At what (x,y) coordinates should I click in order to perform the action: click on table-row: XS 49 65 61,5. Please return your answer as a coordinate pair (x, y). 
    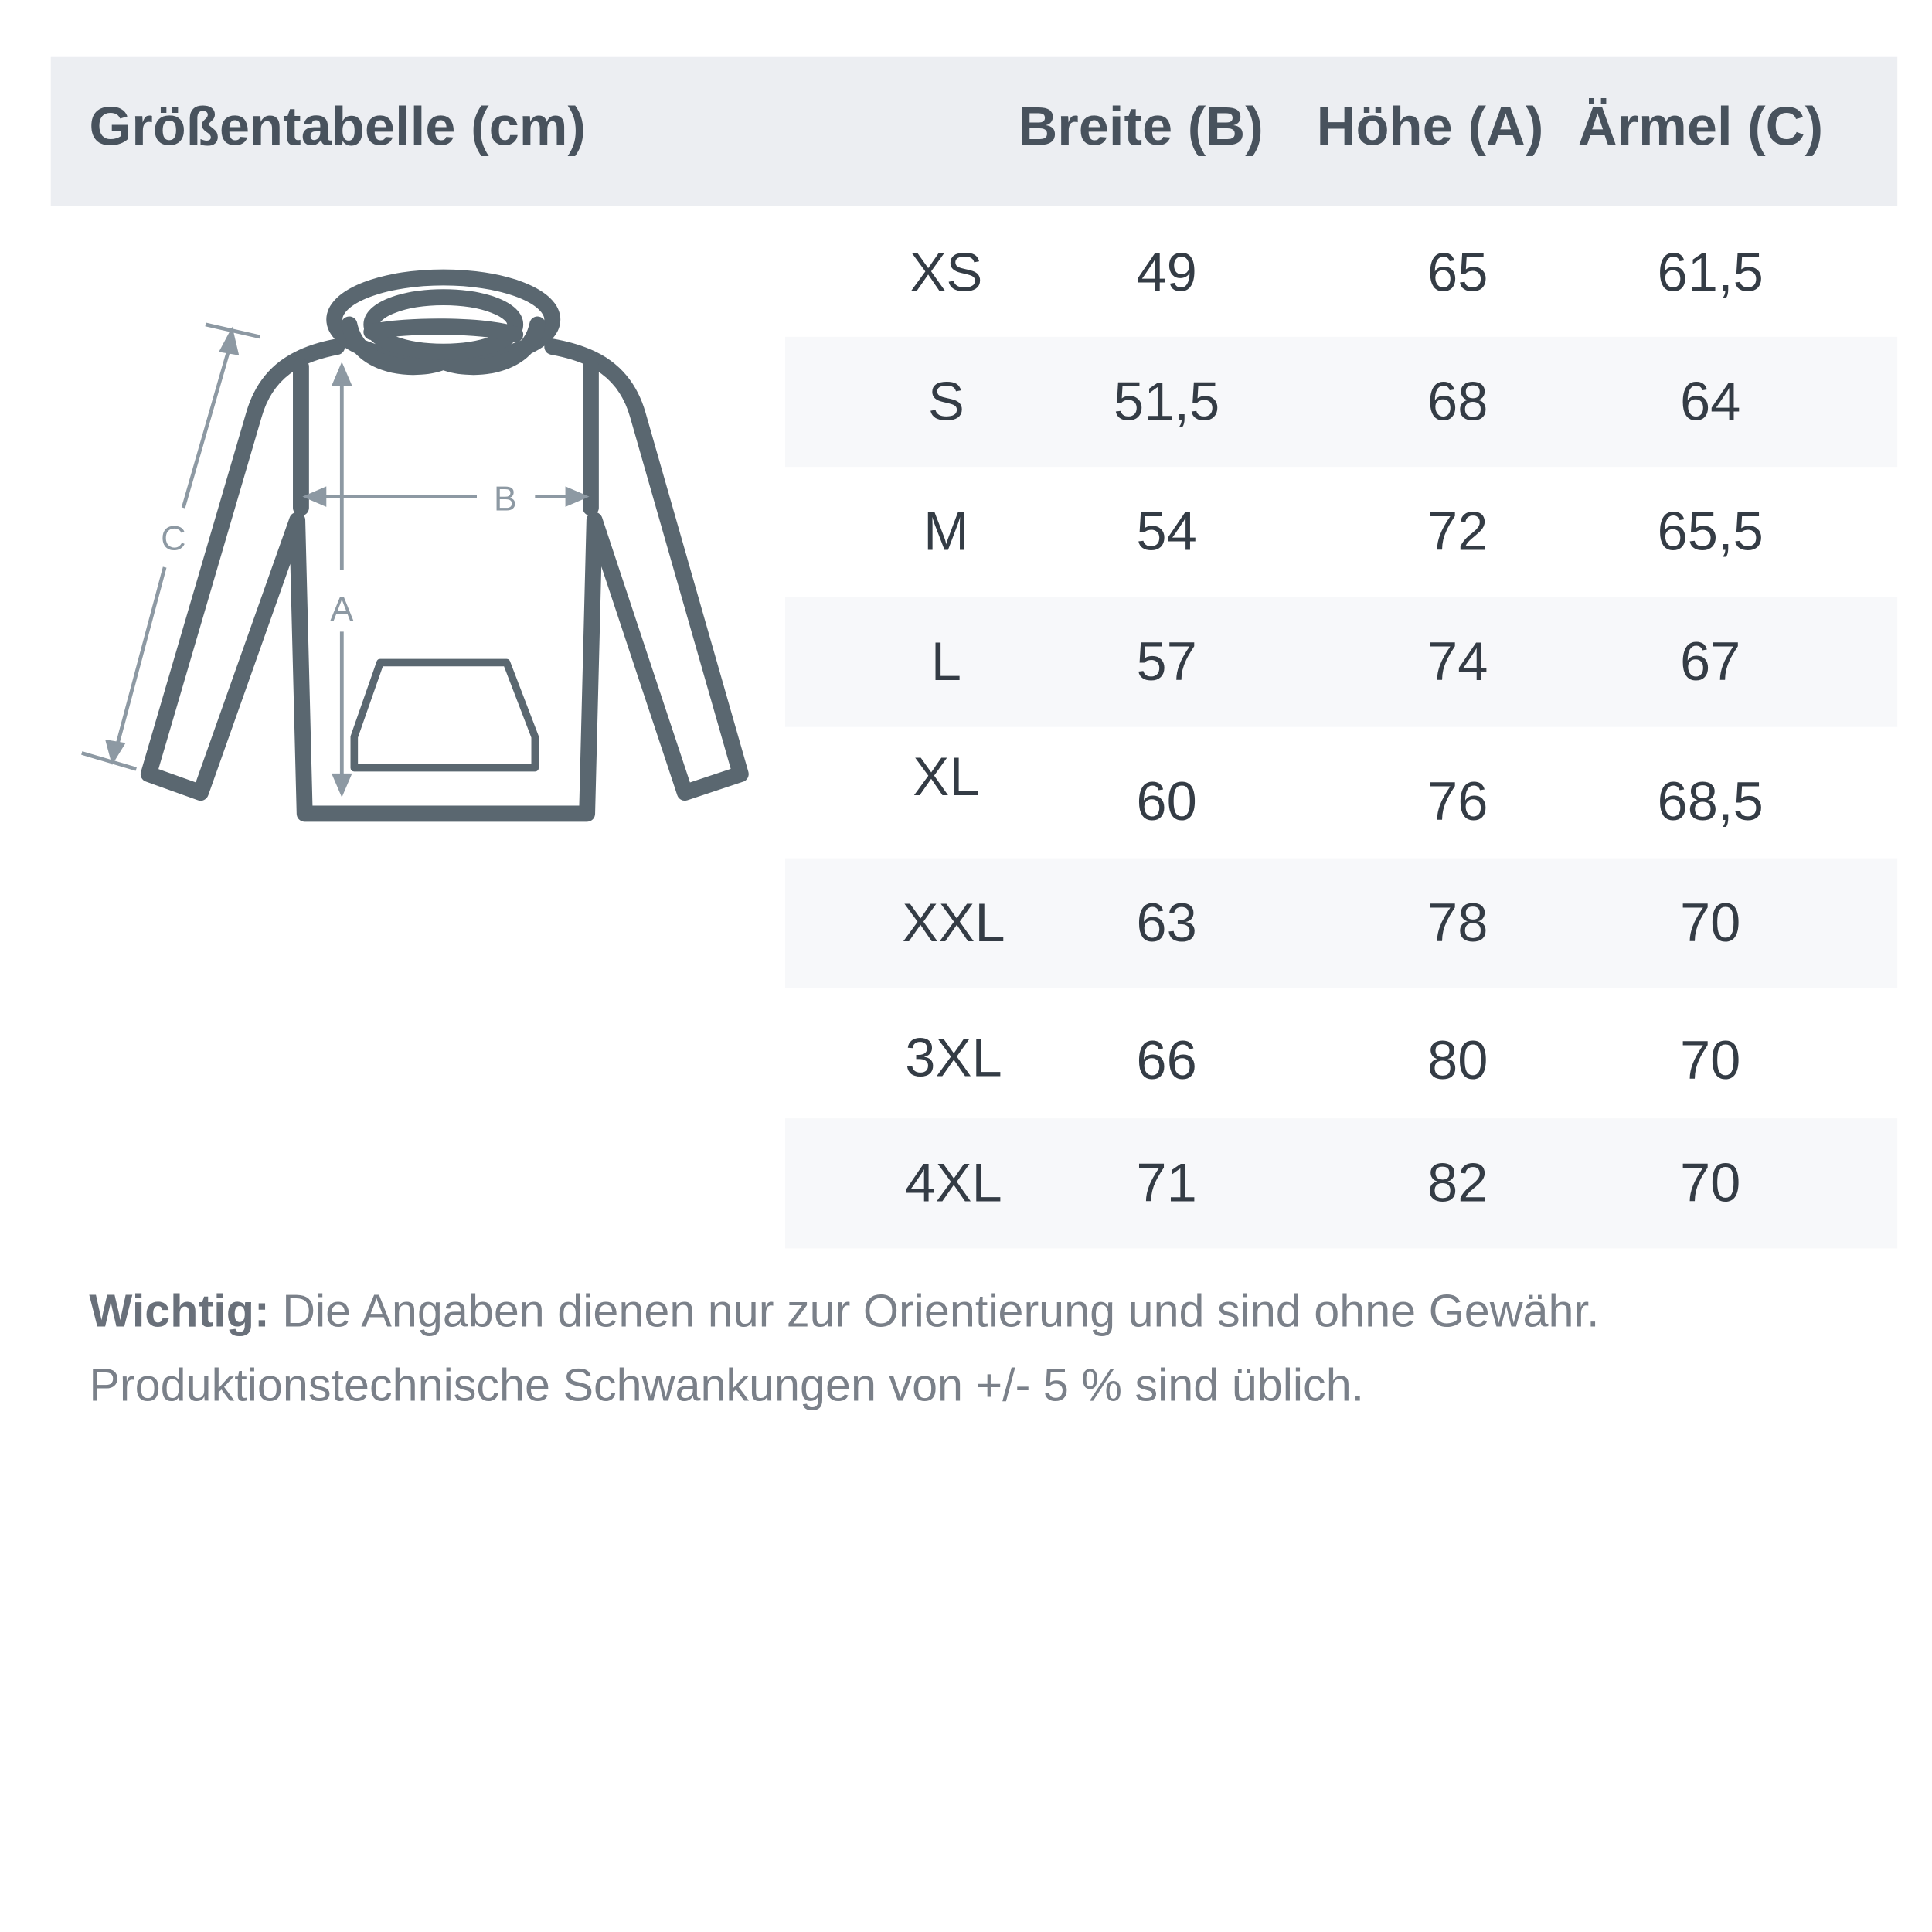
    Looking at the image, I should click on (1341, 273).